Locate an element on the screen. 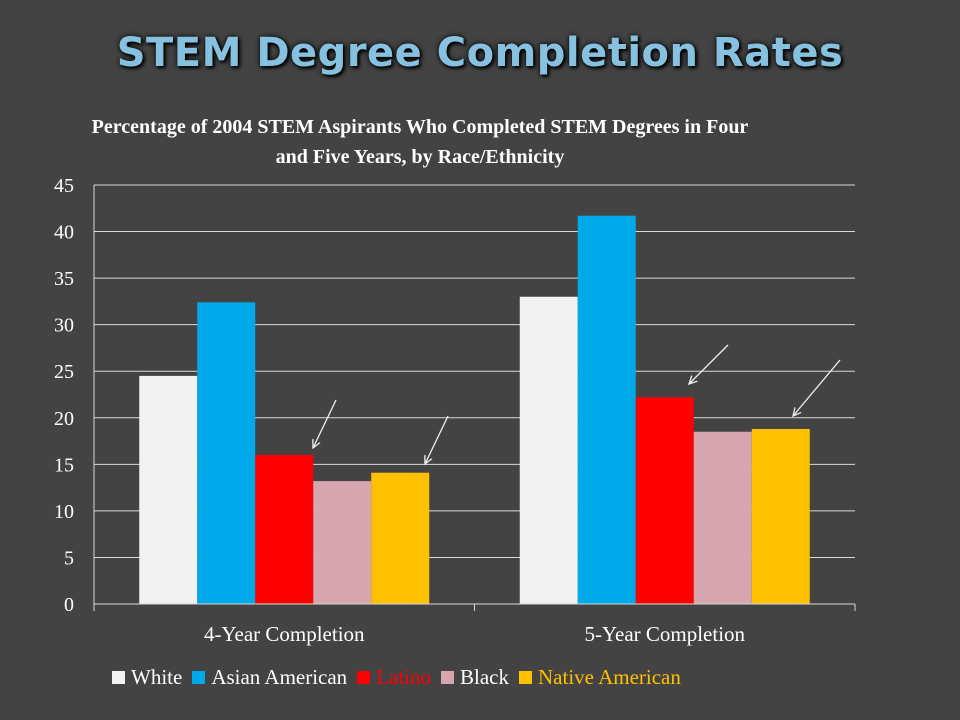 The width and height of the screenshot is (960, 720). category-label: 5-Year Completion is located at coordinates (664, 634).